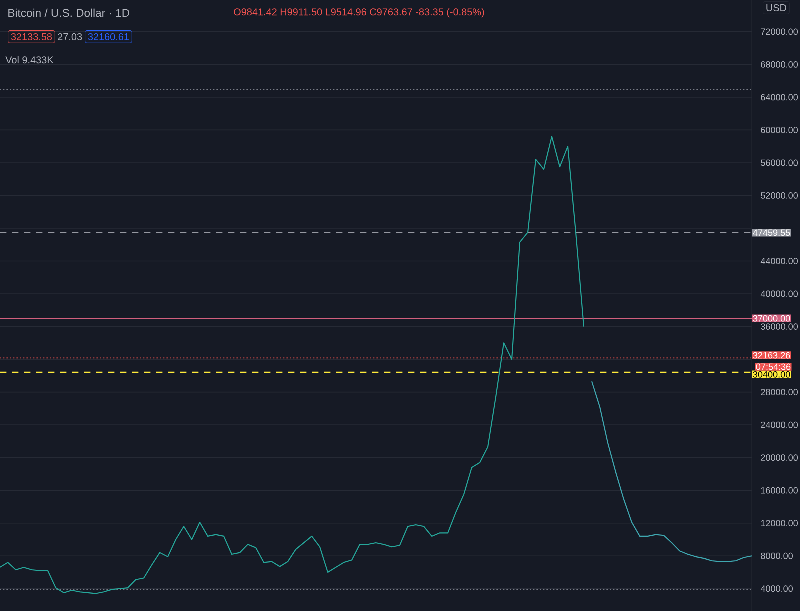 The image size is (800, 611). I want to click on y-tick-label: 12000.00, so click(779, 523).